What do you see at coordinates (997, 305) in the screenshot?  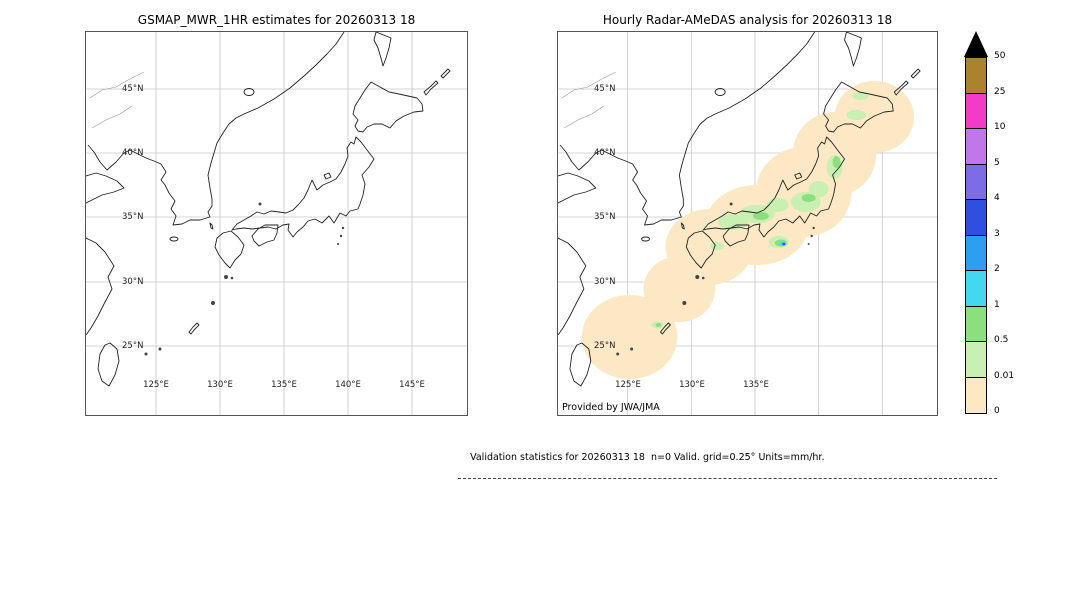 I see `colorbar-label: 1` at bounding box center [997, 305].